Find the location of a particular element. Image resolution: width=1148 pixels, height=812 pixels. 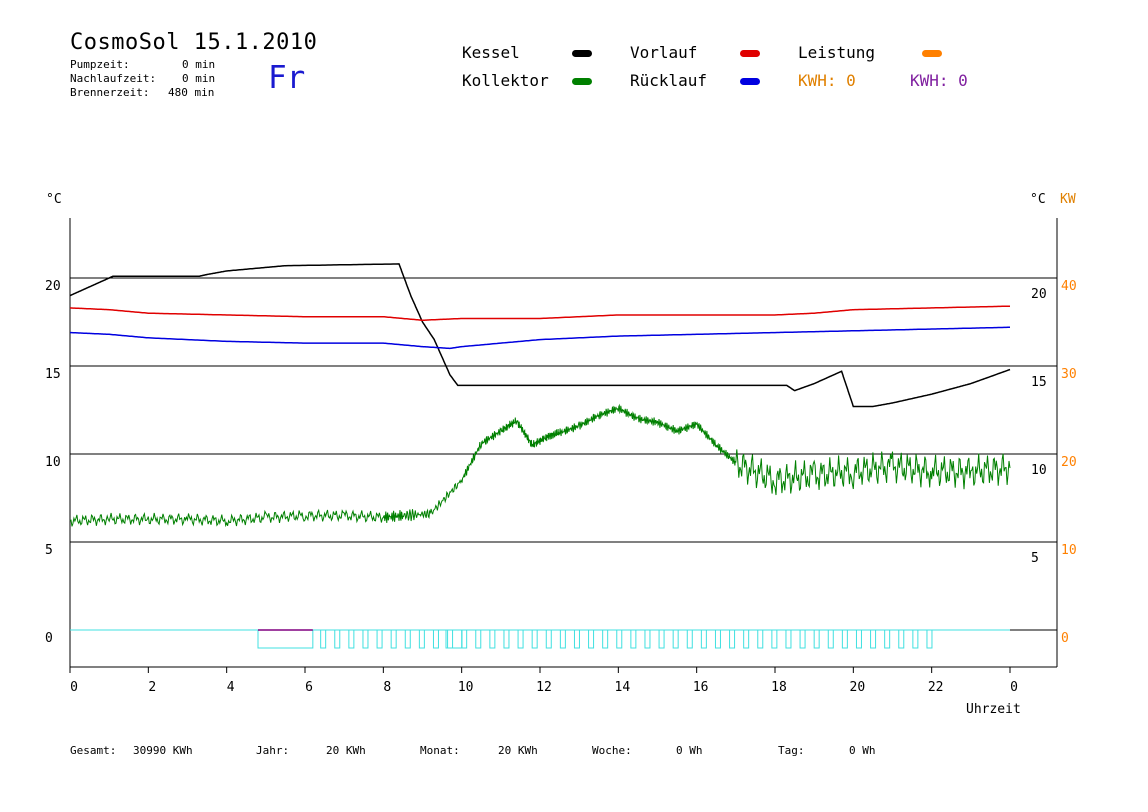

footer-tag-label: Tag: is located at coordinates (791, 750).